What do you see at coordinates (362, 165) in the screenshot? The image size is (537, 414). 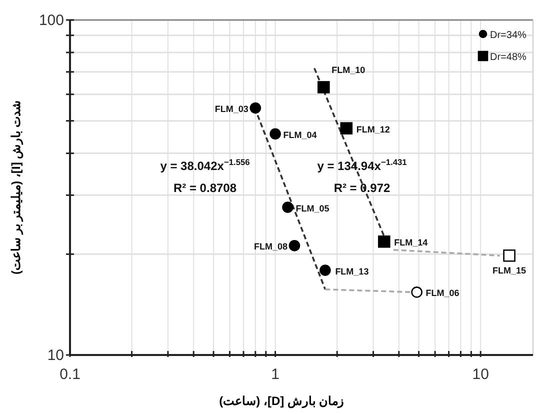 I see `annotation: y = 134.94x$^{−1.431}$` at bounding box center [362, 165].